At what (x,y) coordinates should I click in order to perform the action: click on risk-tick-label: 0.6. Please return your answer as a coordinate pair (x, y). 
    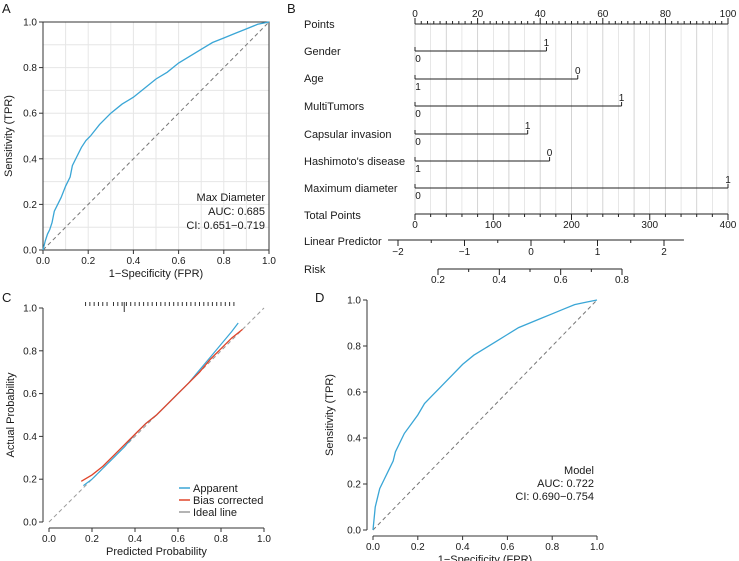
    Looking at the image, I should click on (561, 280).